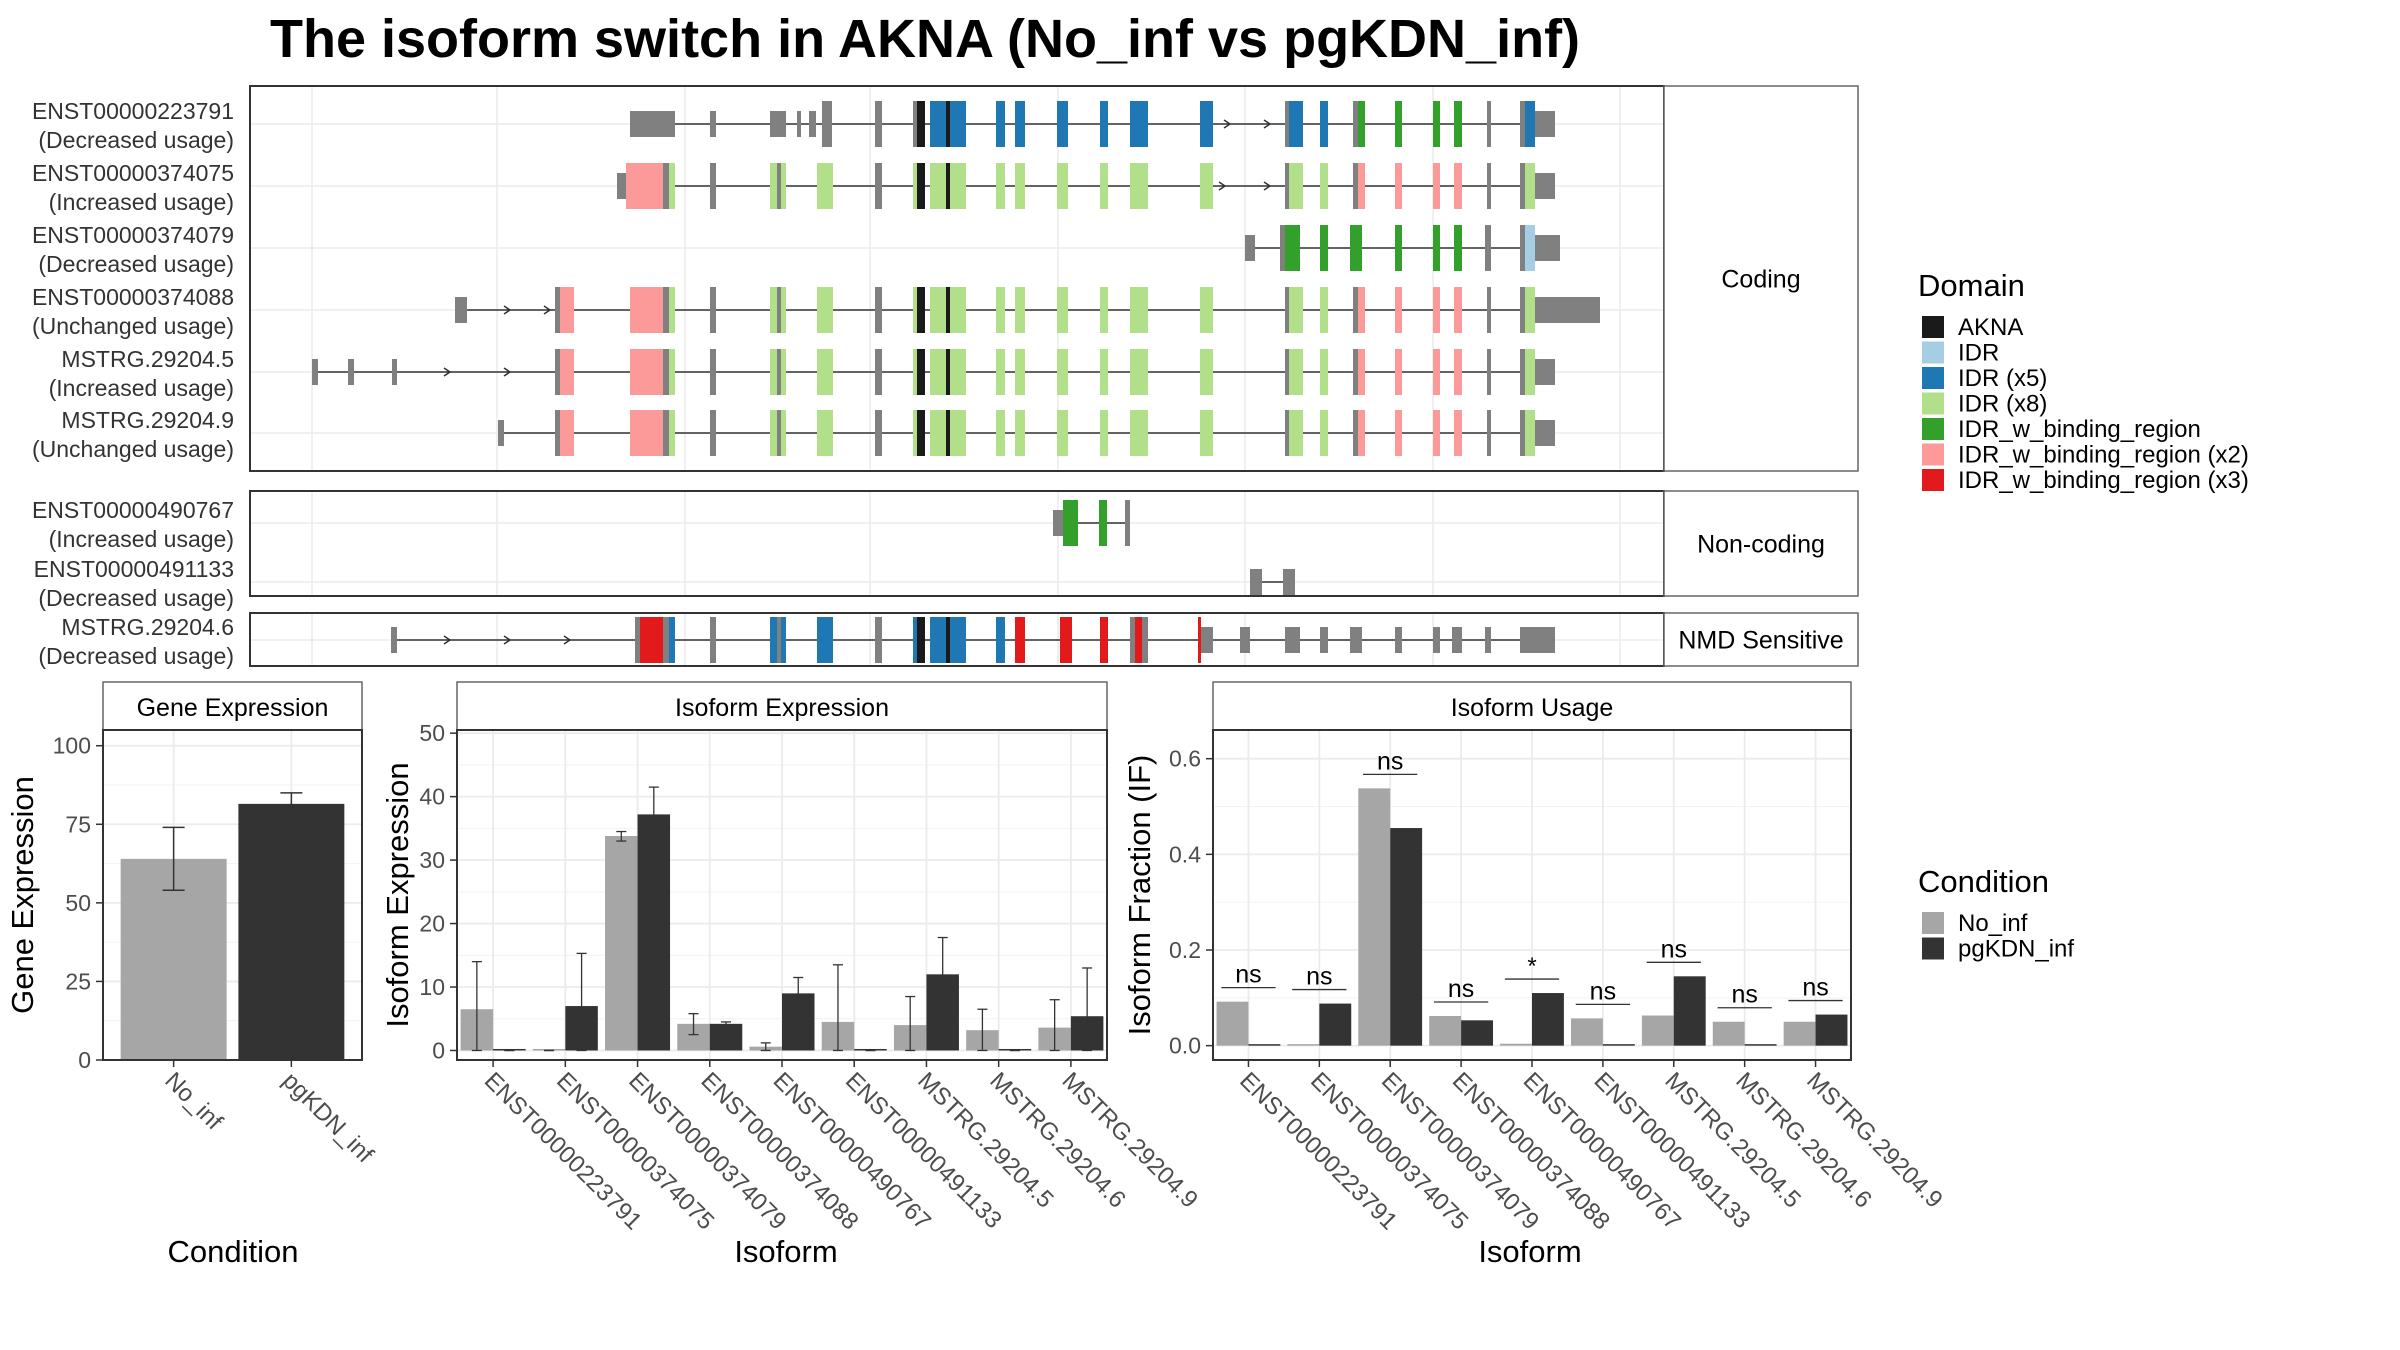  I want to click on y-tick-label: 40, so click(432, 797).